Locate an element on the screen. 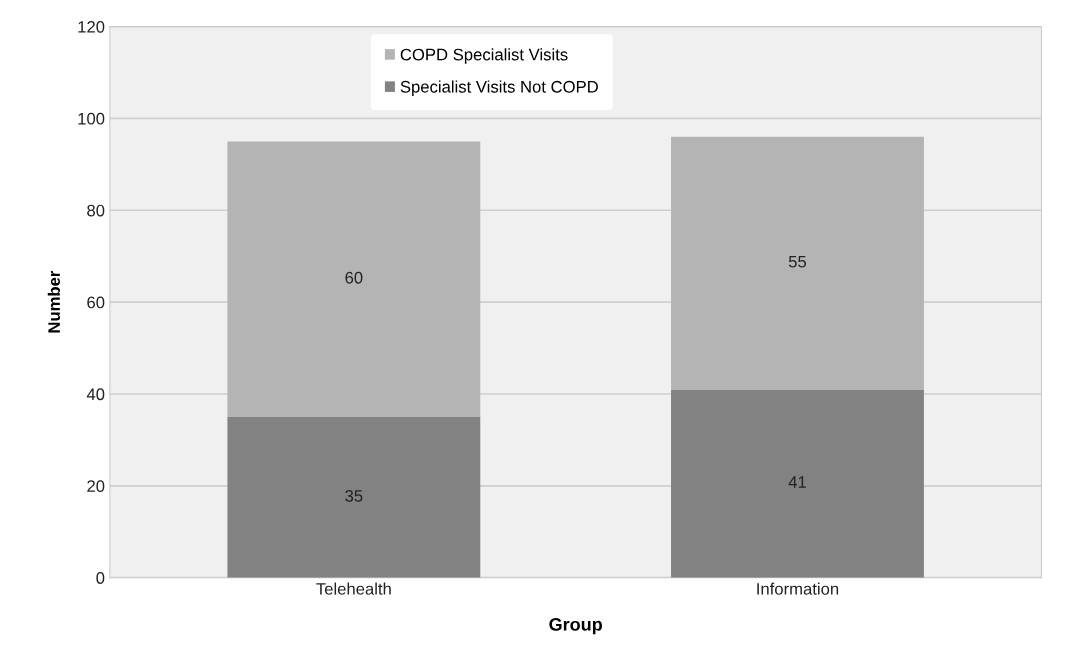 This screenshot has height=664, width=1077. legend-label: Specialist Visits Not COPD is located at coordinates (499, 88).